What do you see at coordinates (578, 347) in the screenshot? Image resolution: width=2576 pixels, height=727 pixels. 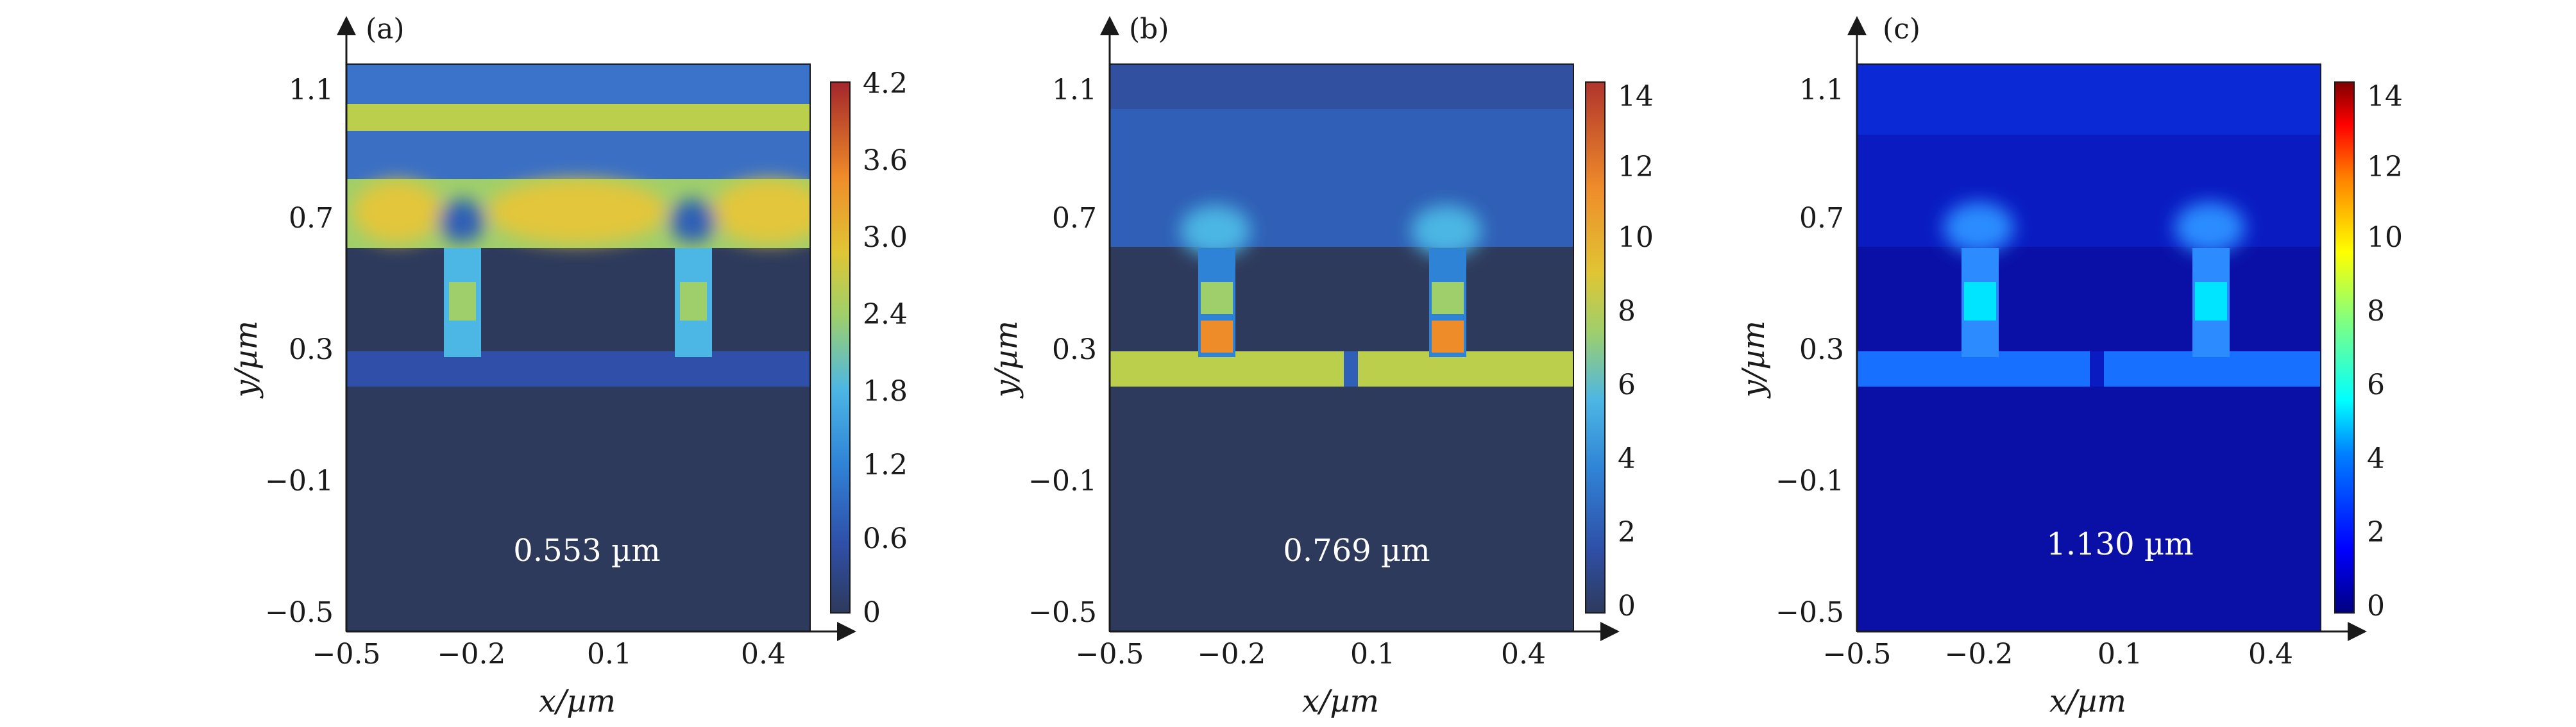 I see `heatmap-a` at bounding box center [578, 347].